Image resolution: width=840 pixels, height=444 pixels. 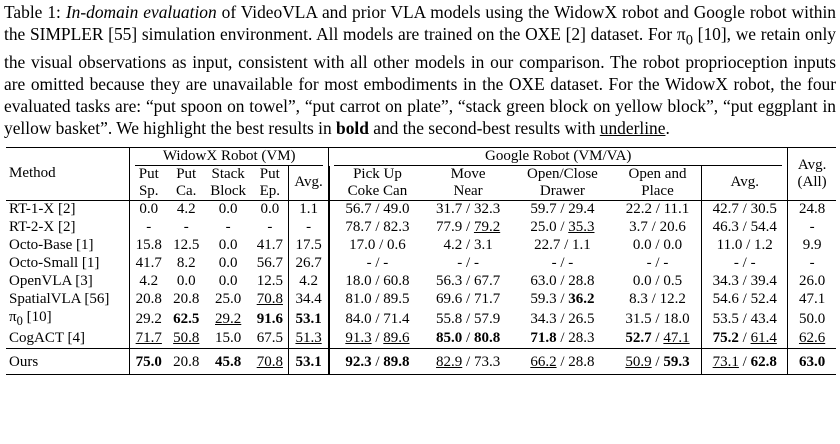 What do you see at coordinates (581, 209) in the screenshot?
I see `cell-value: 29.4` at bounding box center [581, 209].